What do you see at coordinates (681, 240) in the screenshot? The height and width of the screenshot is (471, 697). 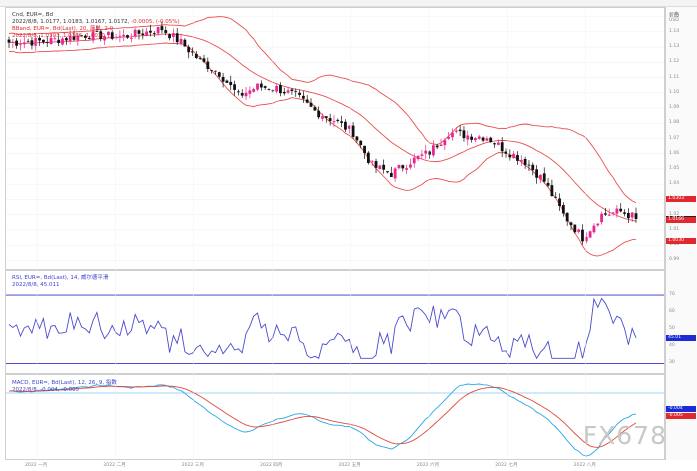 I see `price-tag: 1.0030` at bounding box center [681, 240].